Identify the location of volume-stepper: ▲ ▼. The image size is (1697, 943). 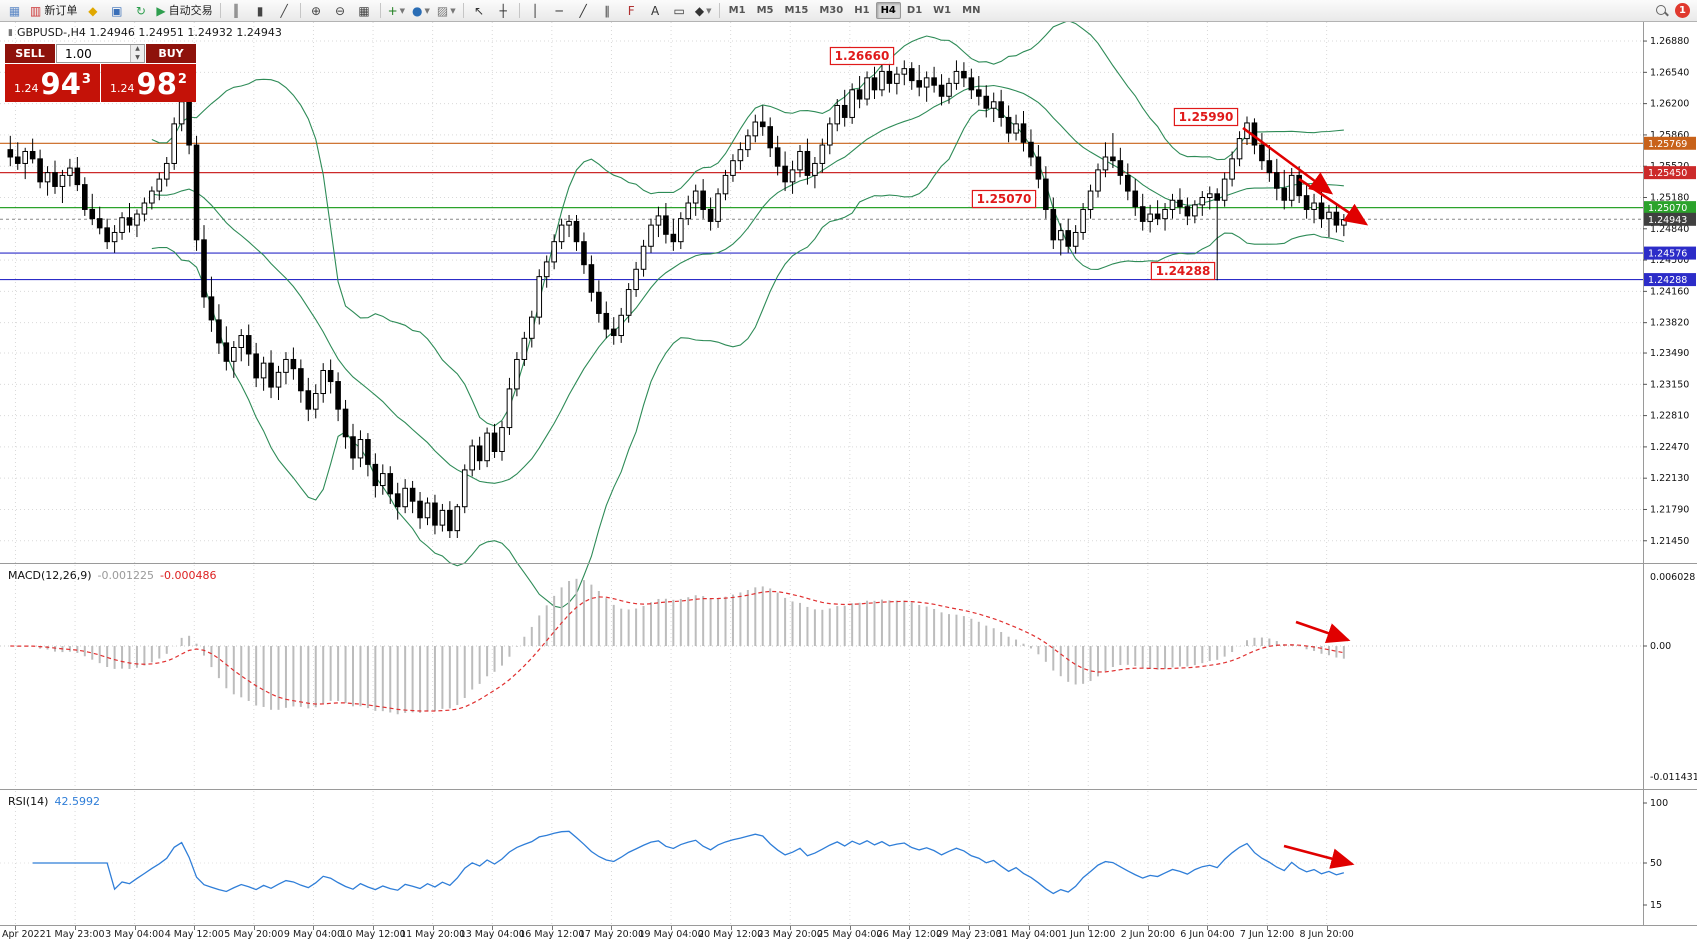
(137, 53).